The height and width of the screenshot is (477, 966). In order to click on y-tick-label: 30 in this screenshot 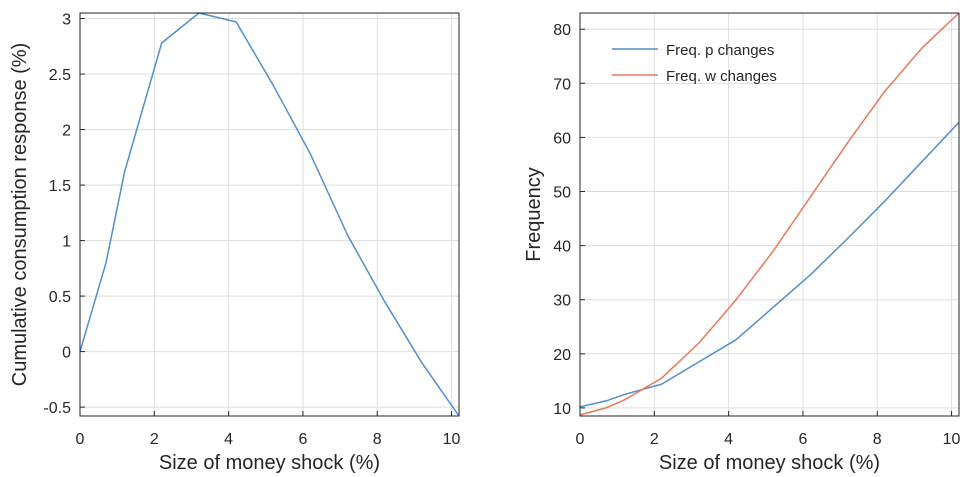, I will do `click(562, 301)`.